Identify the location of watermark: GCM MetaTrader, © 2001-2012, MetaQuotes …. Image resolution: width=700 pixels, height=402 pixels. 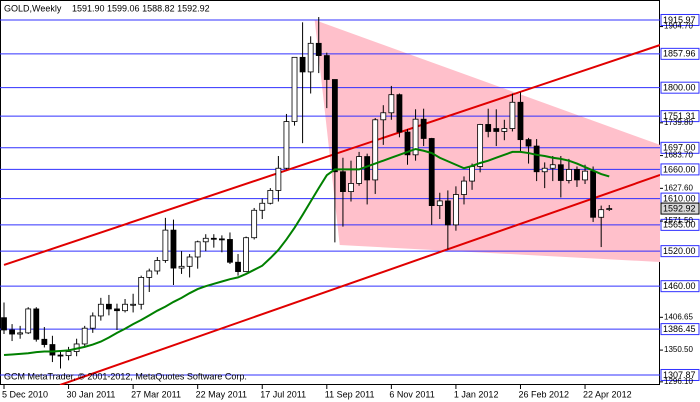
(125, 376).